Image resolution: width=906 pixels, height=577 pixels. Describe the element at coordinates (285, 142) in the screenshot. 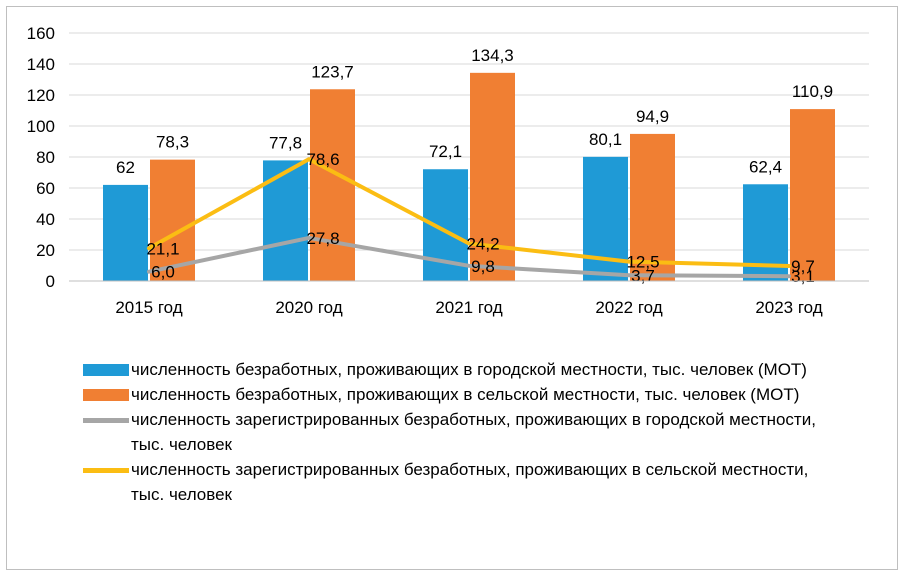

I see `data-label: 77,8` at that location.